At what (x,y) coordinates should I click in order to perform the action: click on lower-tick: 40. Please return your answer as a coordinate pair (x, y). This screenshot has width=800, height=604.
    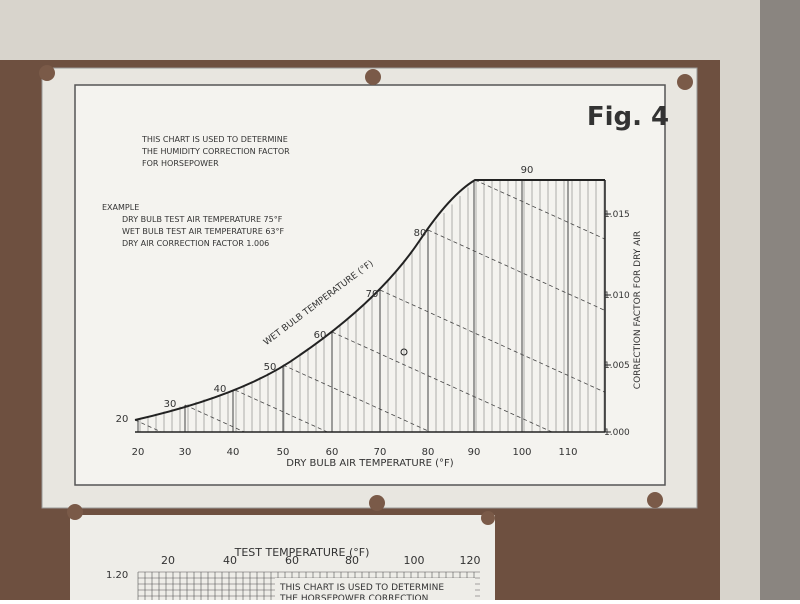
    Looking at the image, I should click on (230, 560).